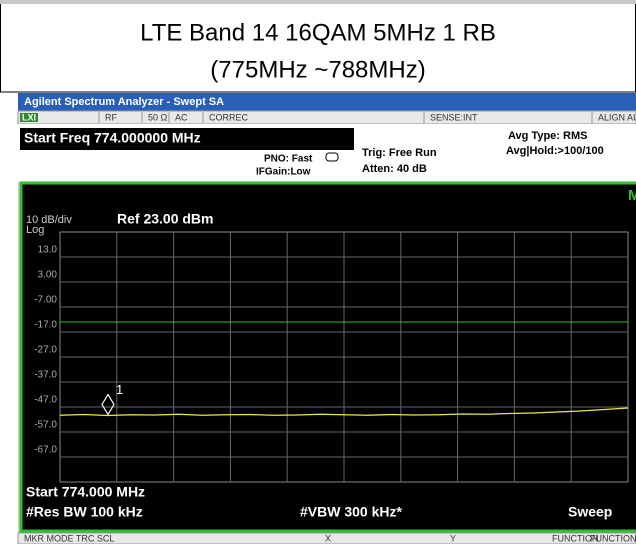  I want to click on avg-type: Avg Type: RMS, so click(547, 136).